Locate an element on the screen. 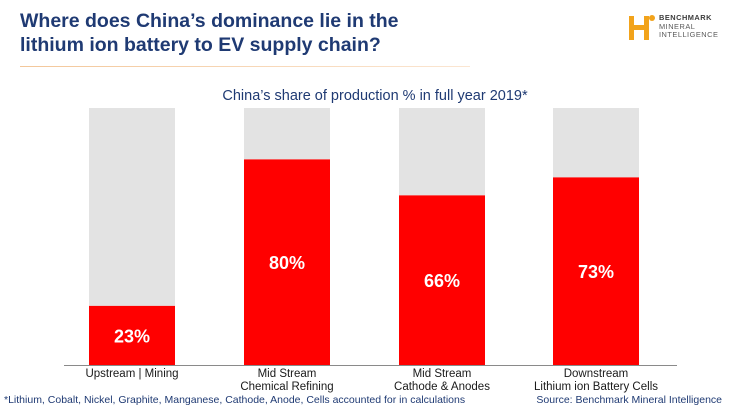  page-title-line-2: lithium ion battery to EV supply chain? is located at coordinates (200, 45).